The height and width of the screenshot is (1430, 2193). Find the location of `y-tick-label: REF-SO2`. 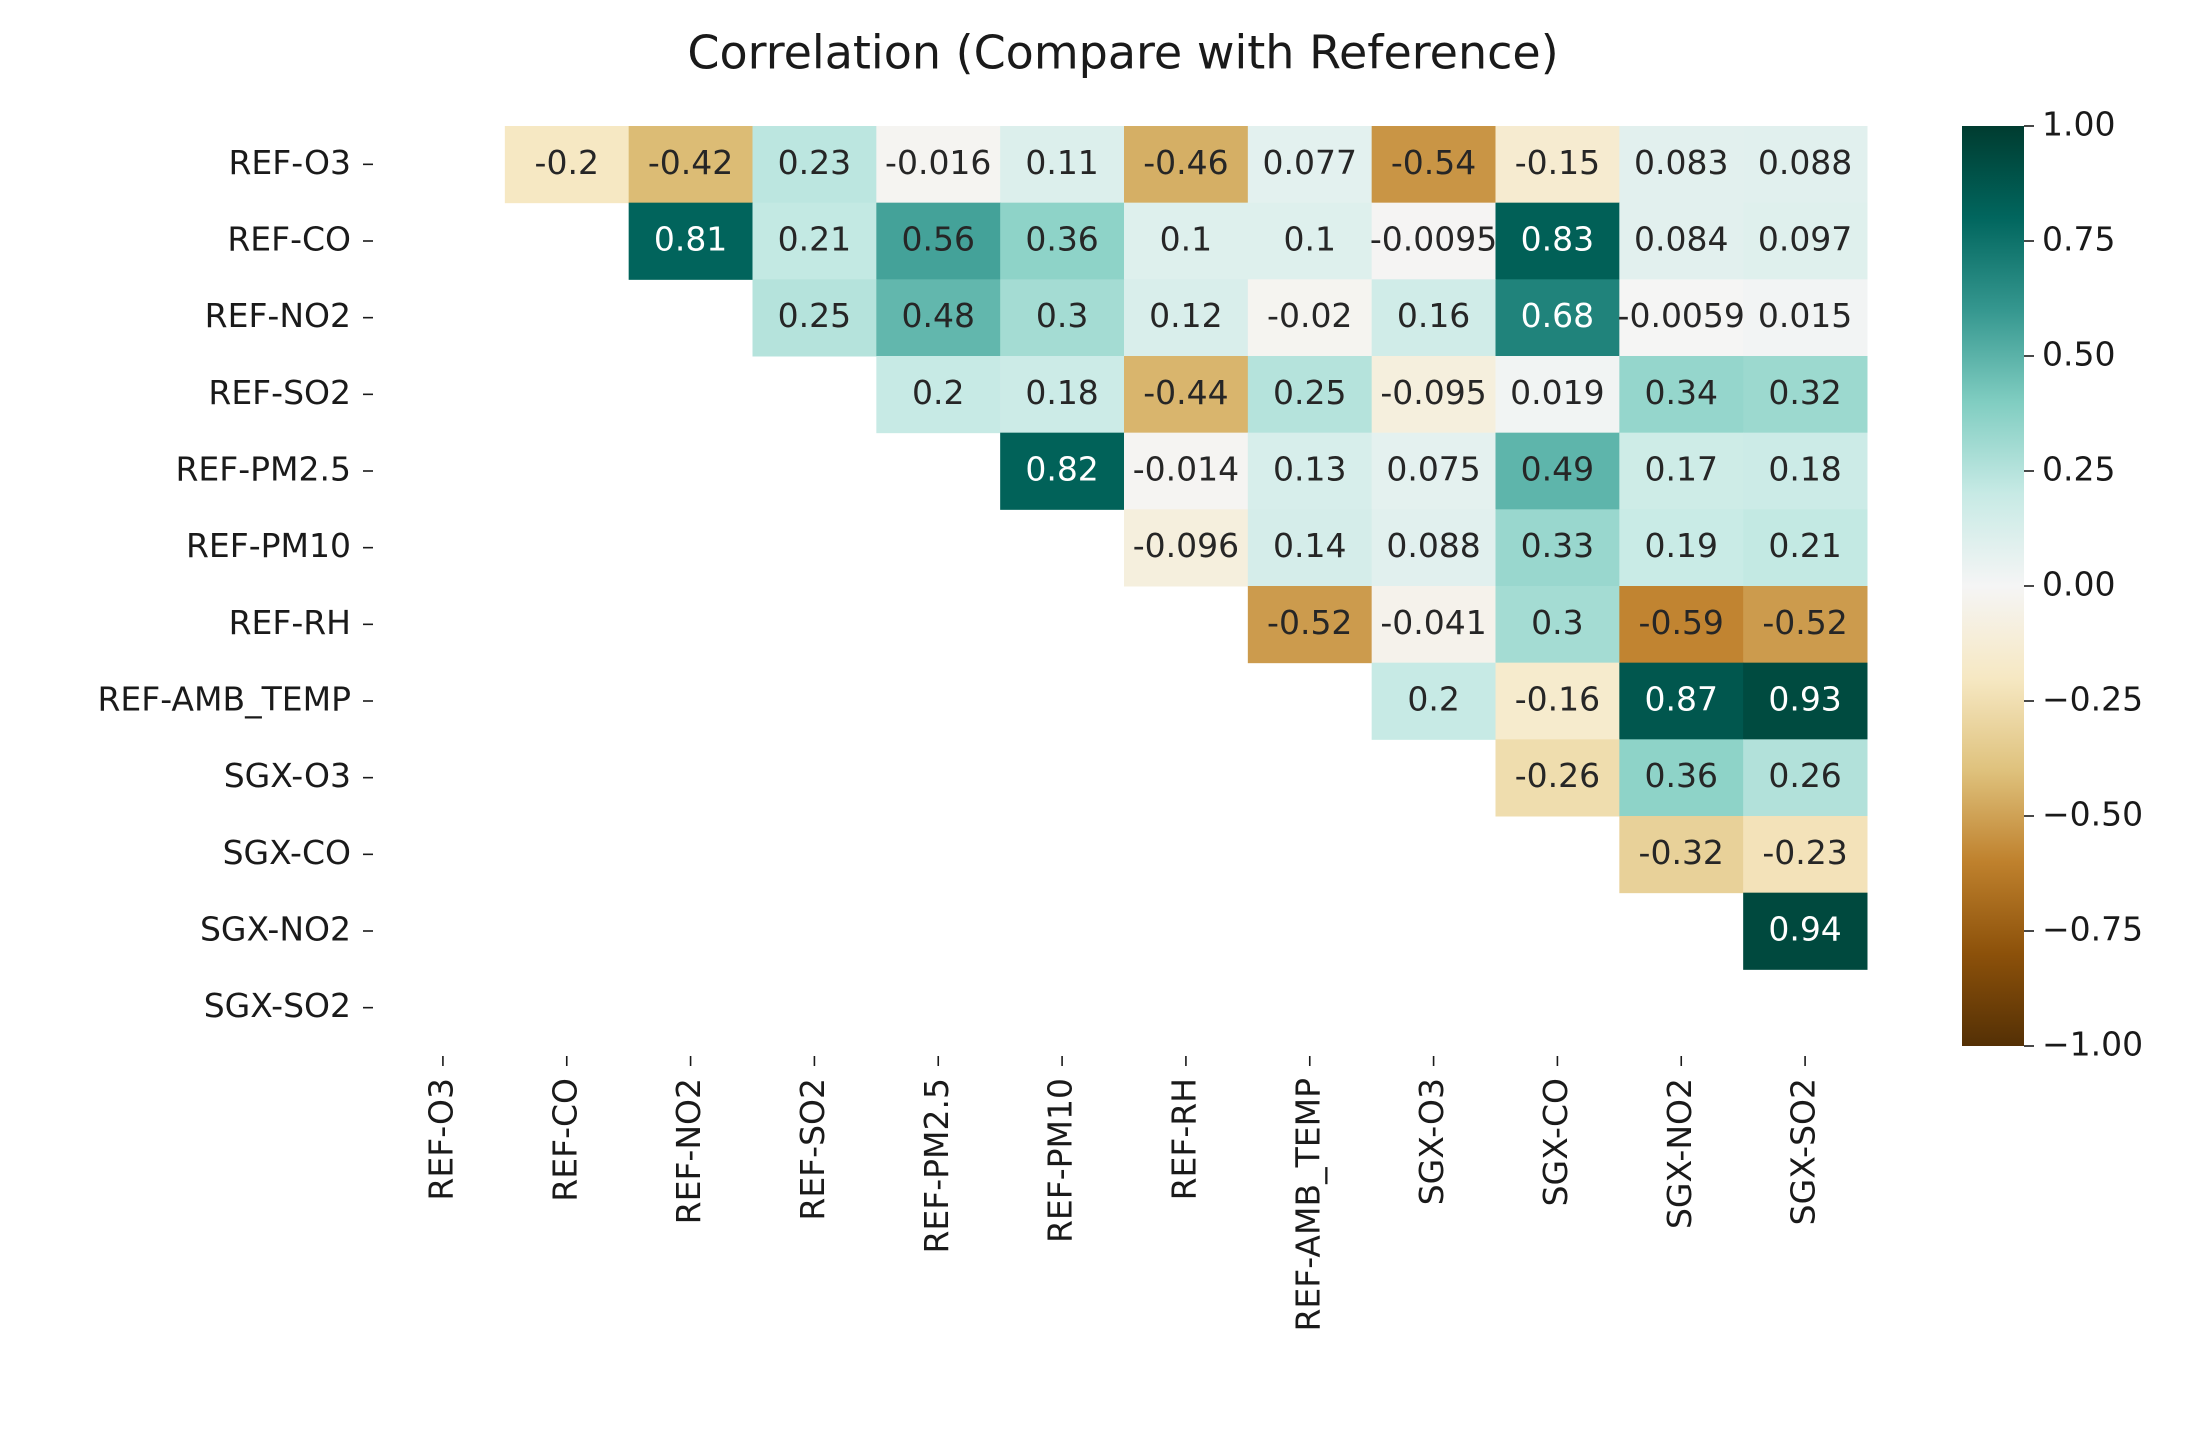

y-tick-label: REF-SO2 is located at coordinates (279, 392).